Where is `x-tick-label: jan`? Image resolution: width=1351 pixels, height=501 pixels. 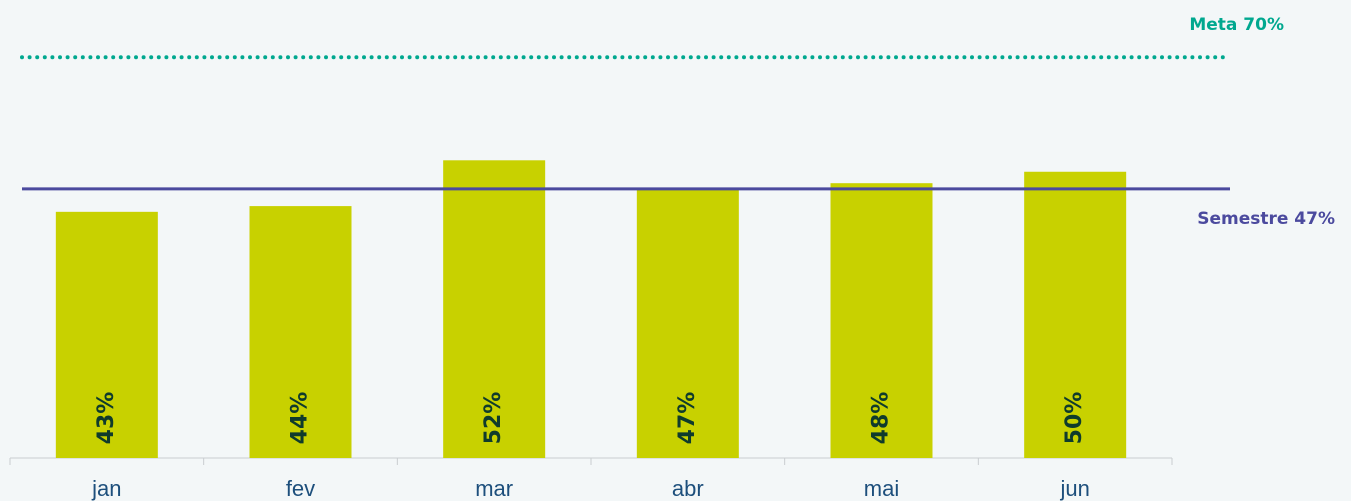 x-tick-label: jan is located at coordinates (106, 488).